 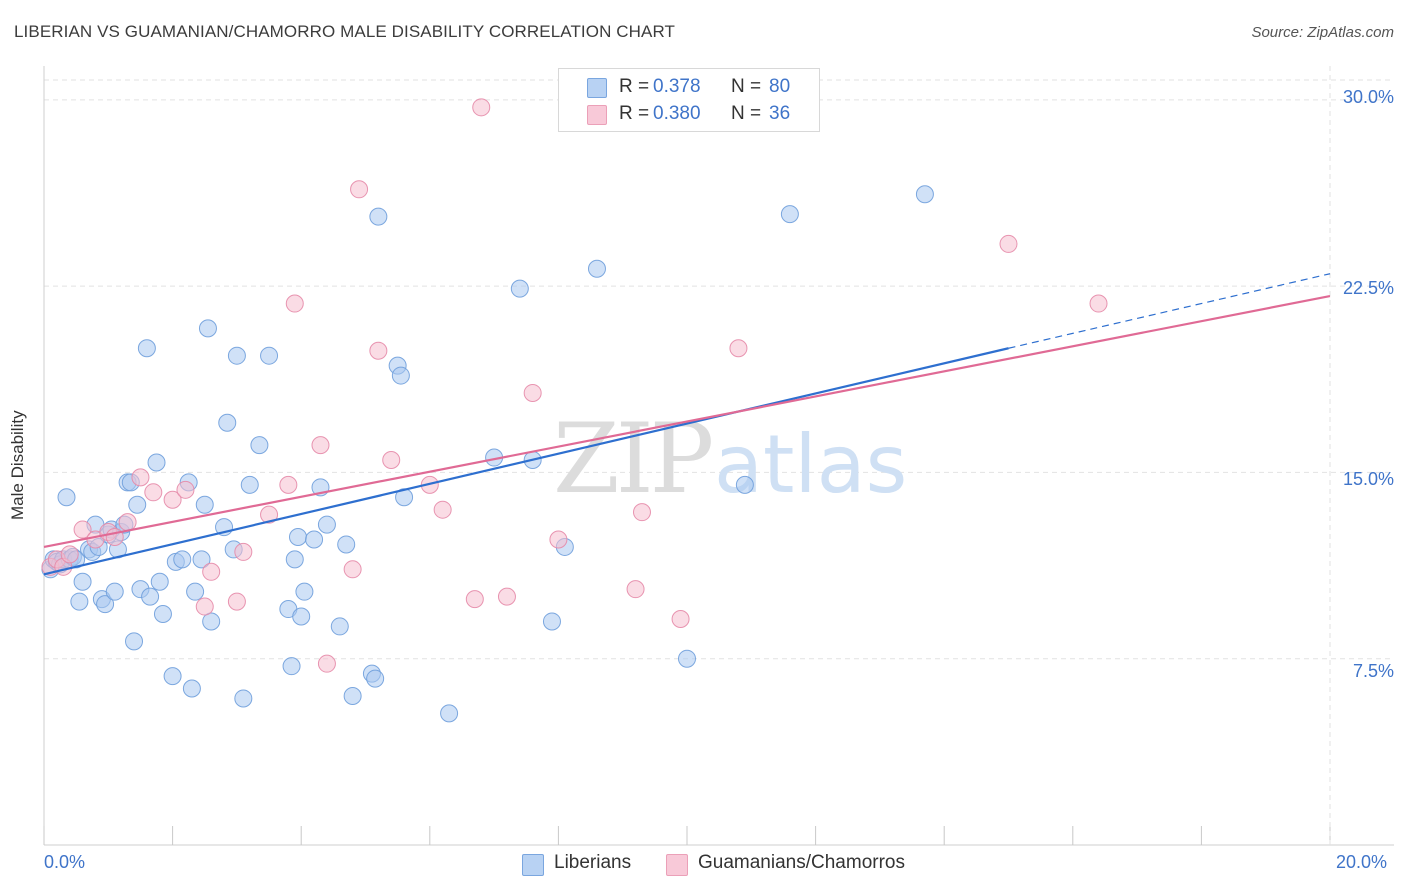 I want to click on y-tick-label: 15.0%, so click(x=1368, y=479).